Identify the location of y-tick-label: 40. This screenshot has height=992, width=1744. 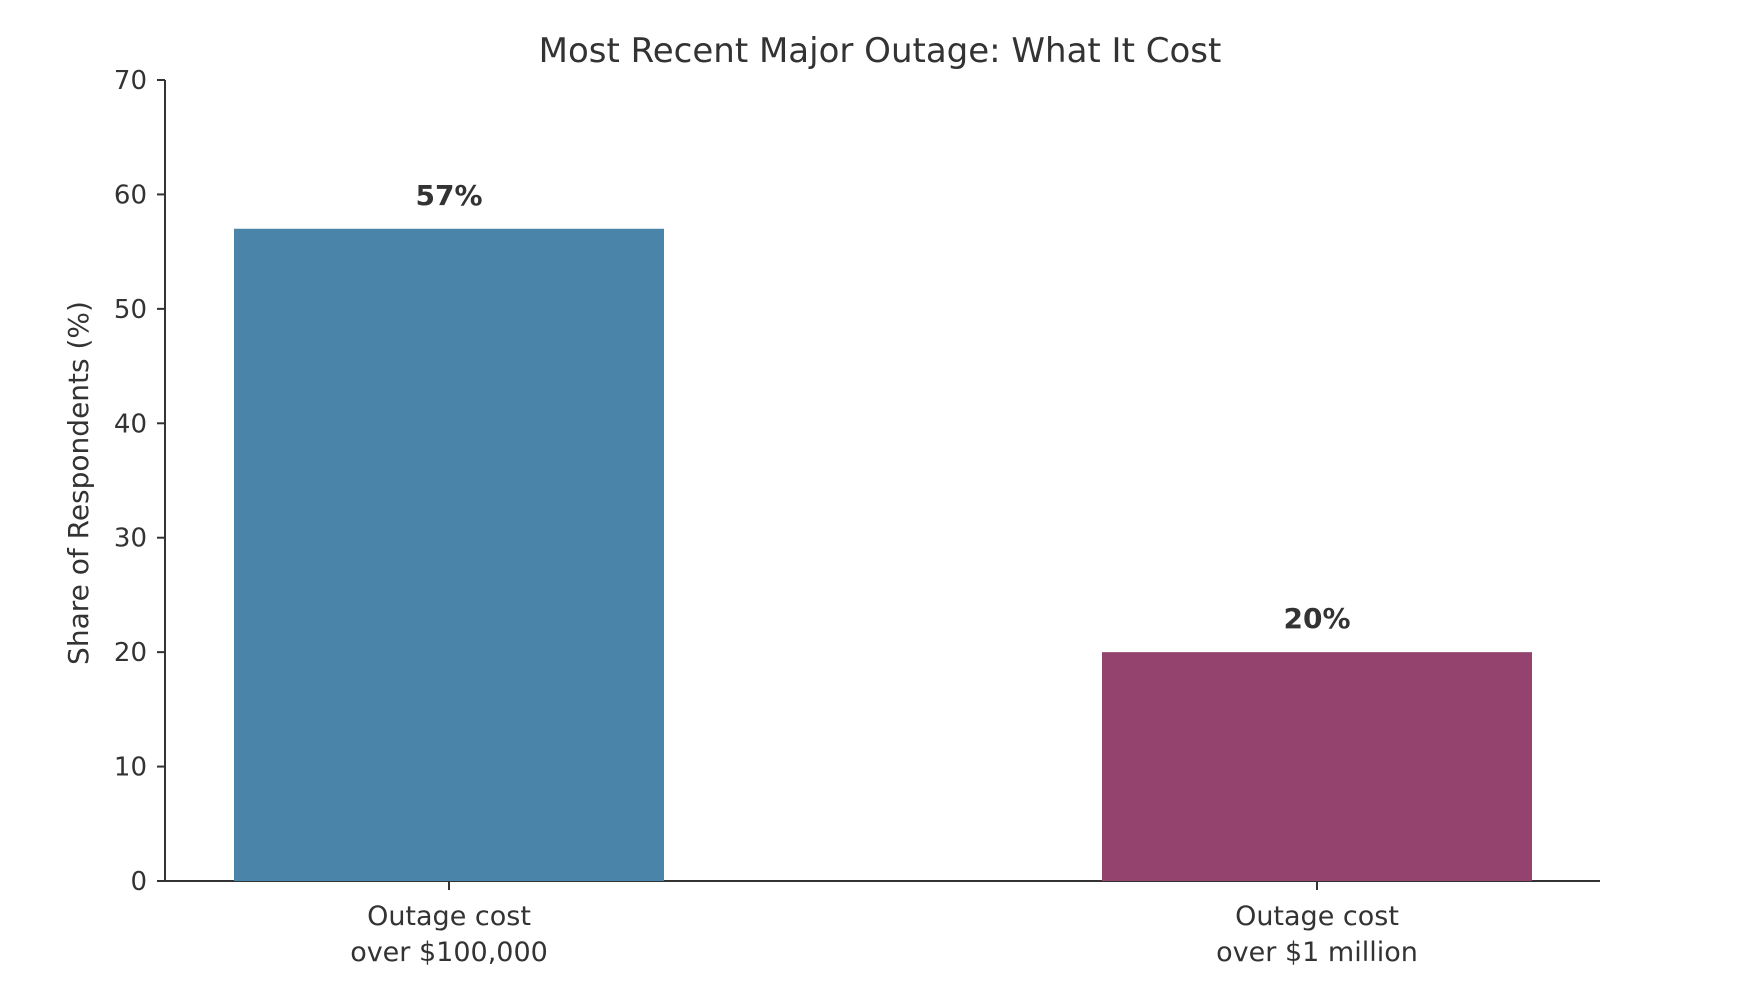
(130, 424).